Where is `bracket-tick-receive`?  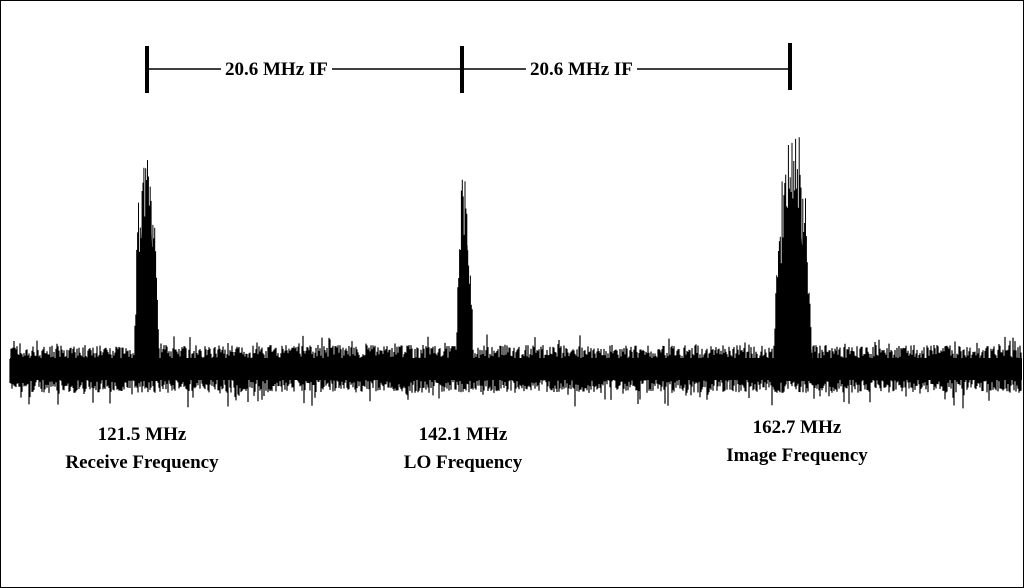 bracket-tick-receive is located at coordinates (147, 69).